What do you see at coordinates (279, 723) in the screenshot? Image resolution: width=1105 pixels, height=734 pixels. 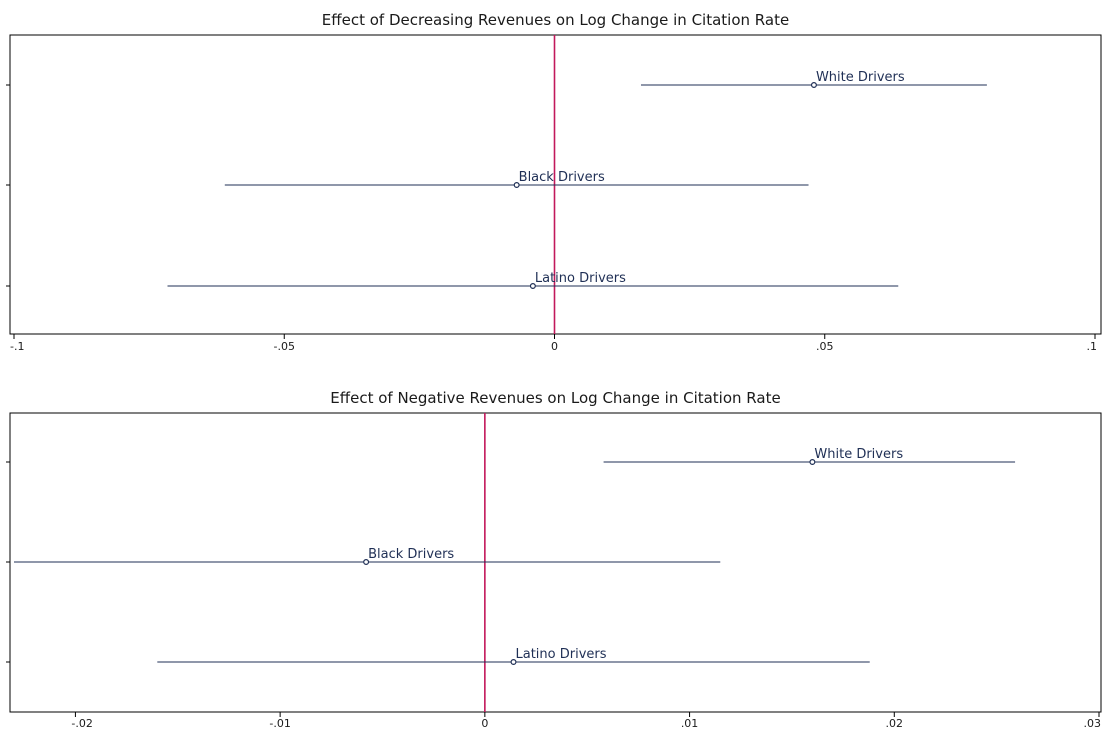 I see `x-tick-label: -.01` at bounding box center [279, 723].